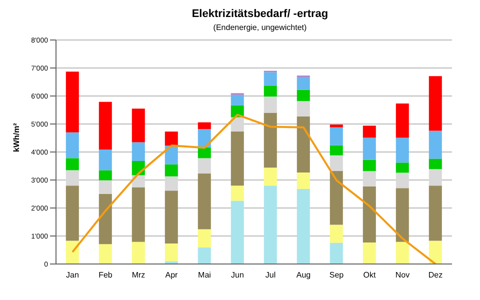 This screenshot has width=480, height=300. Describe the element at coordinates (16, 137) in the screenshot. I see `y-axis-title: kWh/m²` at that location.